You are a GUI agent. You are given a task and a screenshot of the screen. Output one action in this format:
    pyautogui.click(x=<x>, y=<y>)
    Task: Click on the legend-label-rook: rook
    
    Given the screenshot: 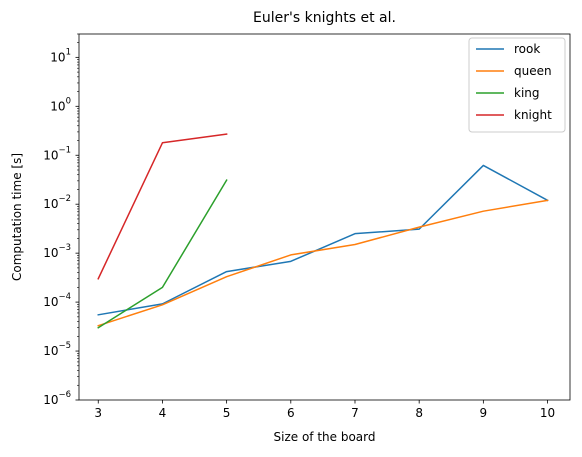 What is the action you would take?
    pyautogui.click(x=527, y=49)
    